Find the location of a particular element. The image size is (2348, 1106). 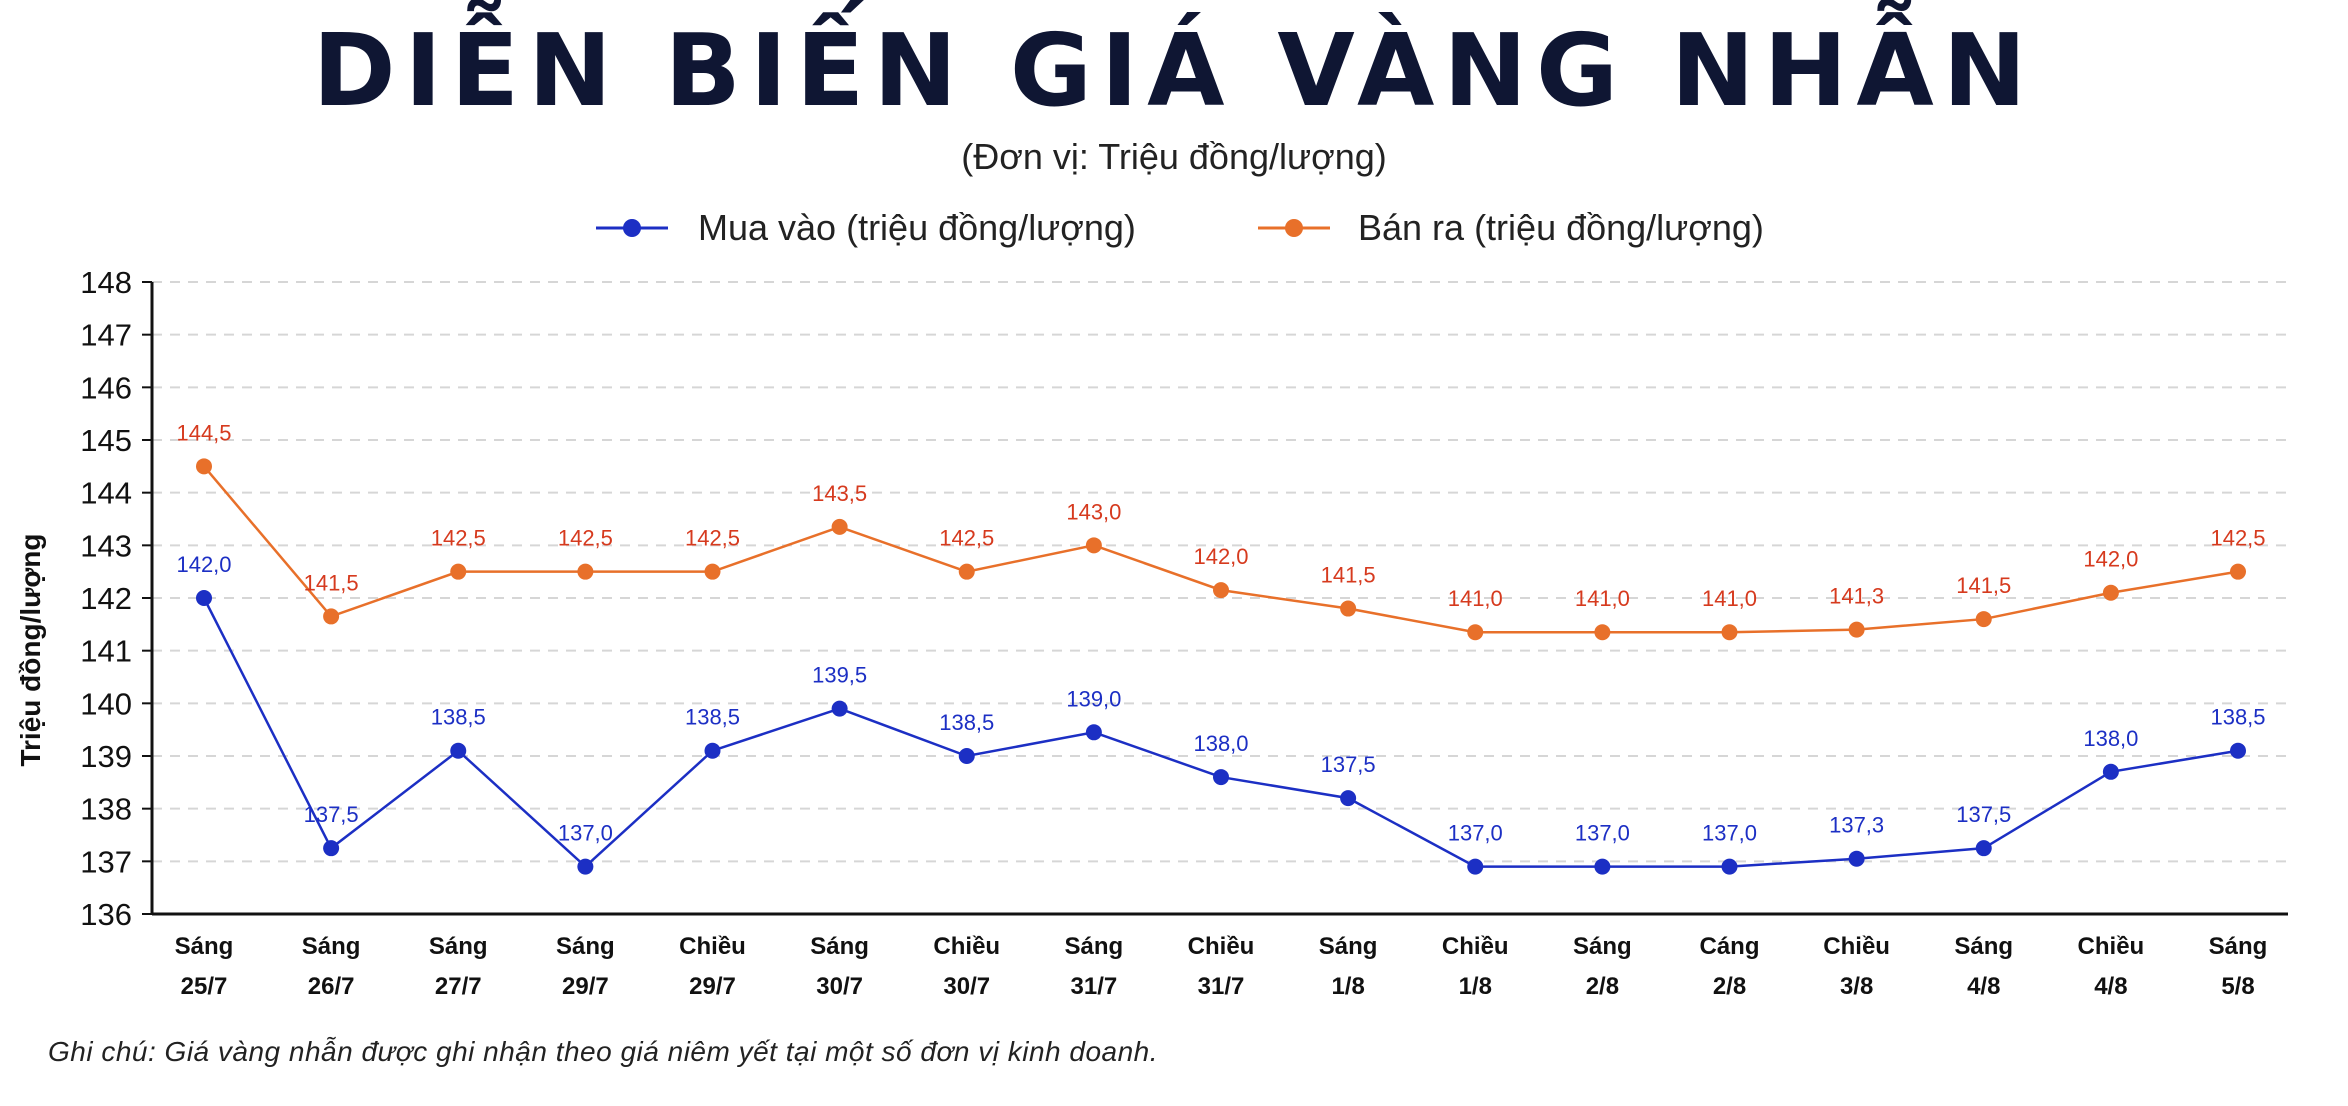

data-label: 144,5 is located at coordinates (203, 432).